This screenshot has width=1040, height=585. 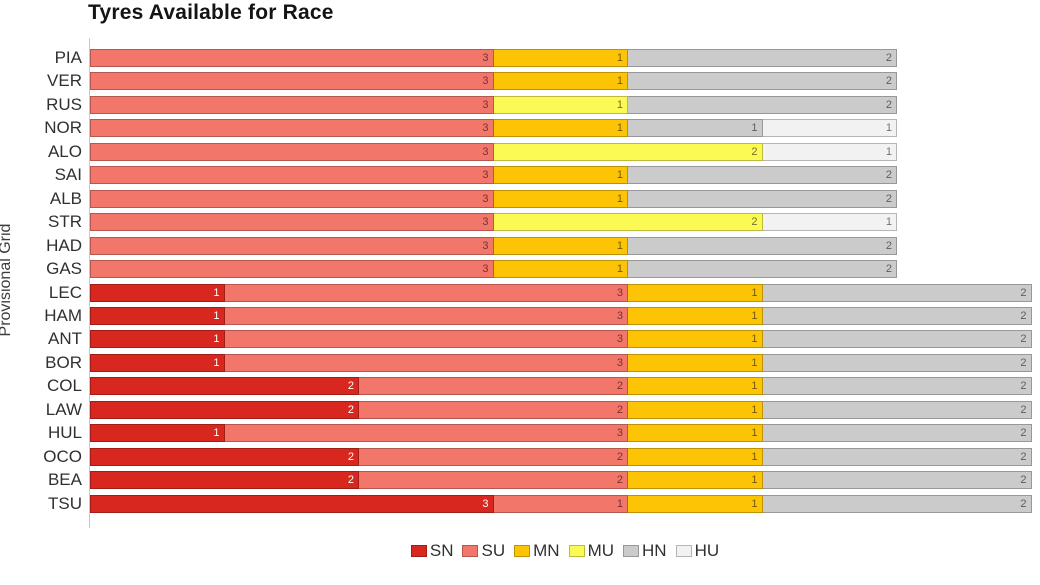 I want to click on bar-row-ver: 3 1 2, so click(x=493, y=81).